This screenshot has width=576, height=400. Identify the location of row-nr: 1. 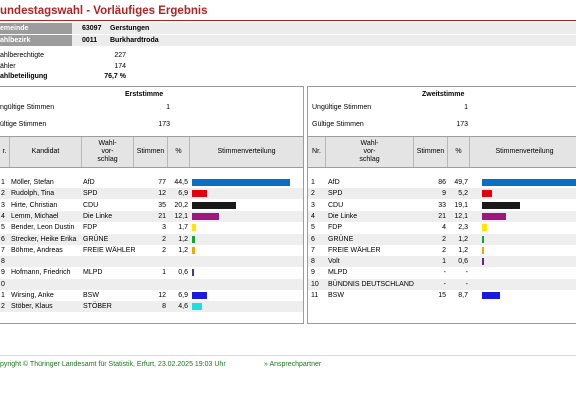
(3, 295).